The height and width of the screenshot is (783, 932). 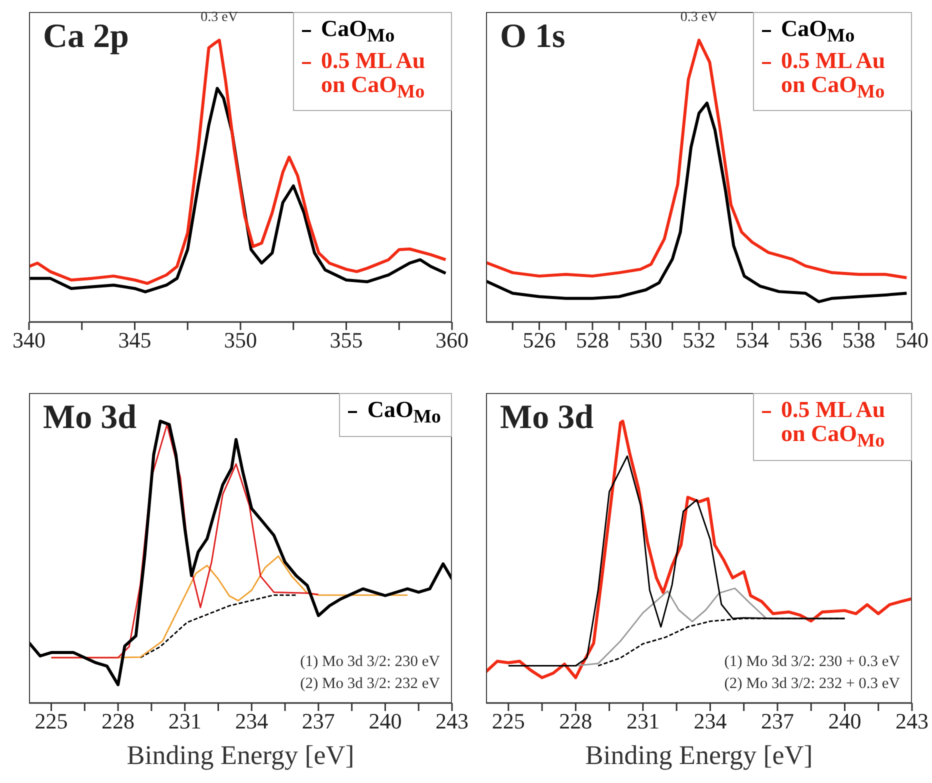 I want to click on x-tick-label: 526, so click(x=539, y=340).